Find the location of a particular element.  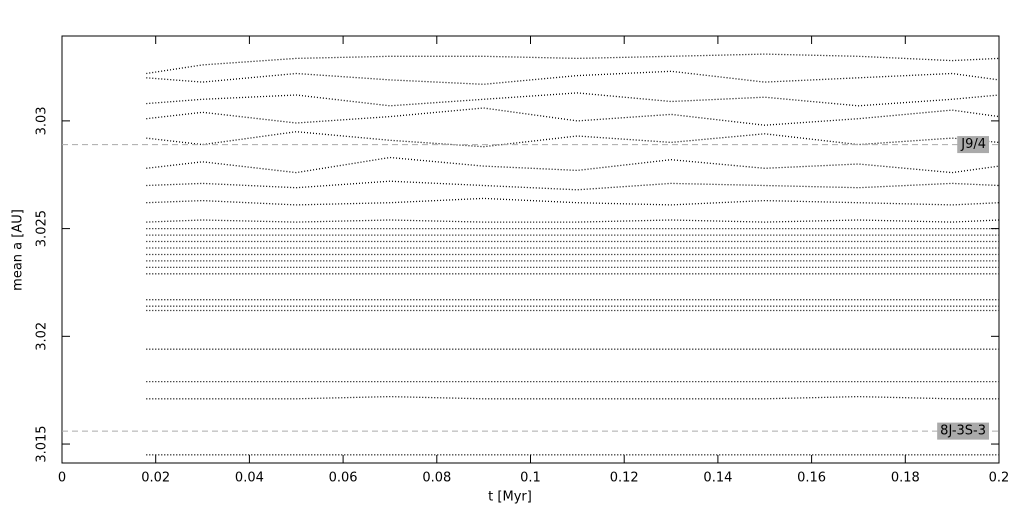

x-tick-label: 0 is located at coordinates (62, 478).